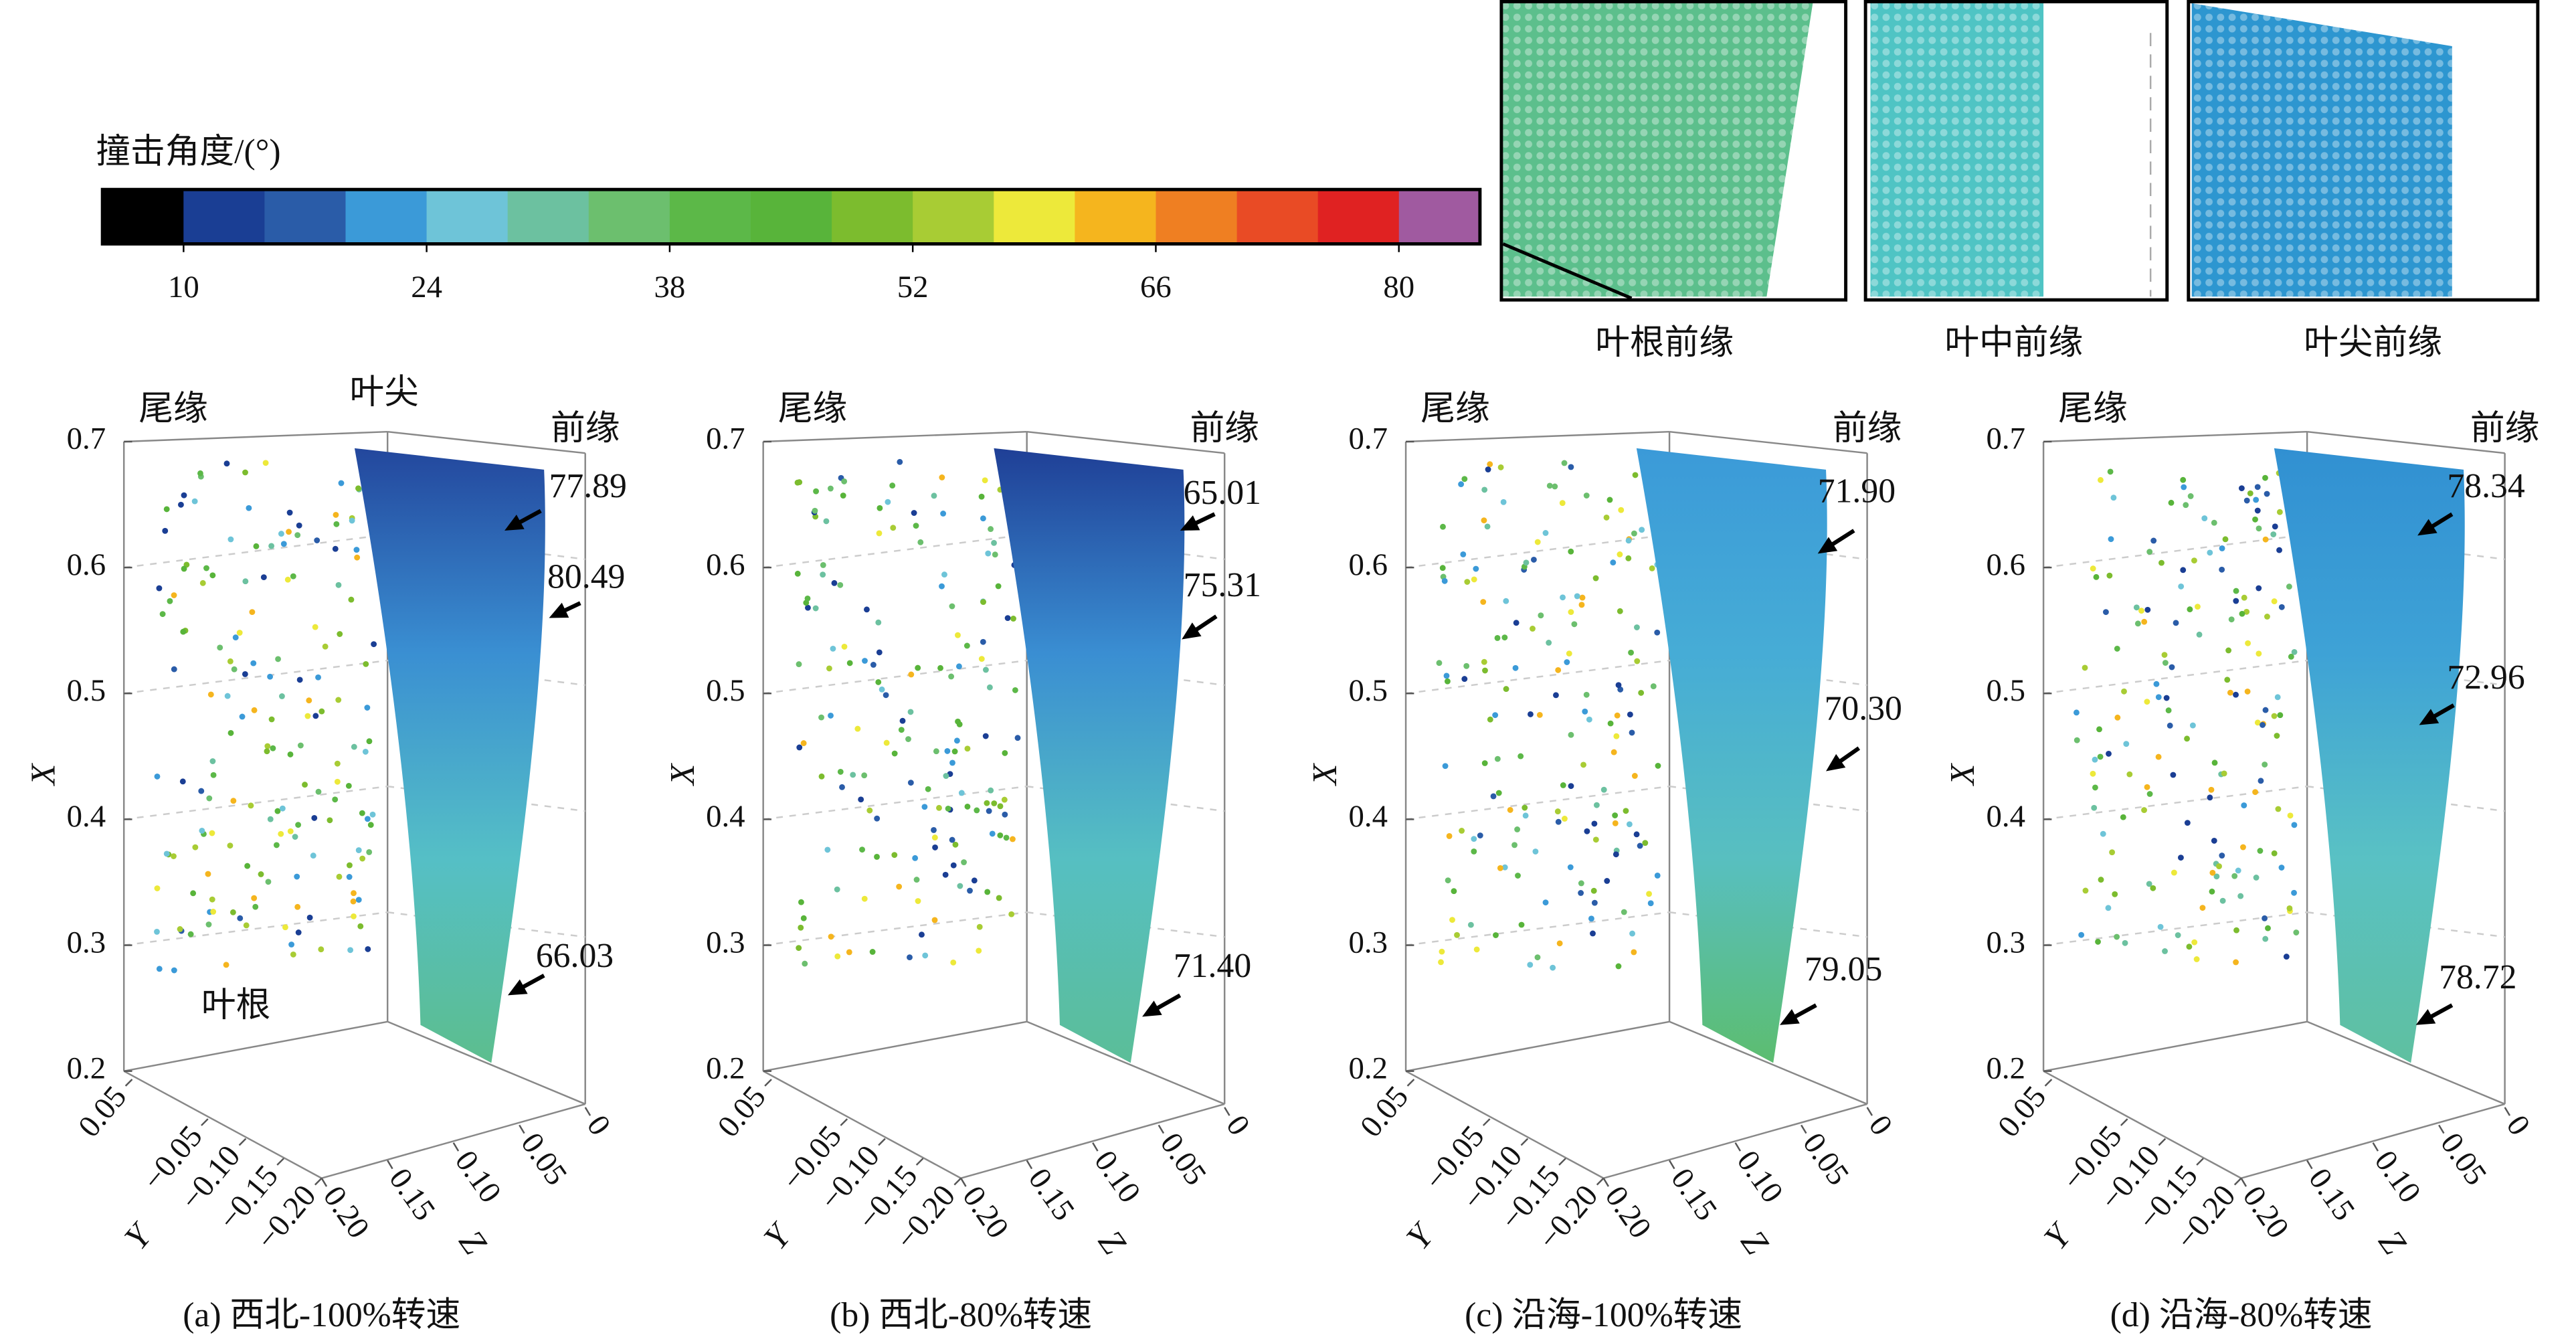  I want to click on annotation: 65.01, so click(1222, 493).